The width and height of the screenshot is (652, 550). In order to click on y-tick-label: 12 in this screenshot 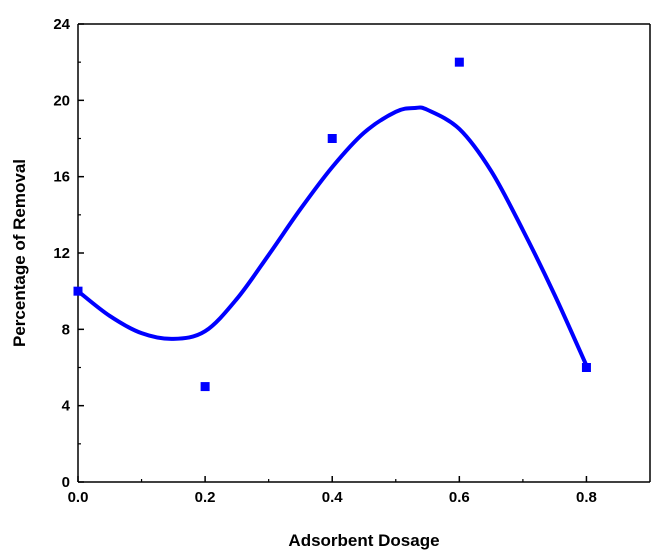, I will do `click(61, 253)`.